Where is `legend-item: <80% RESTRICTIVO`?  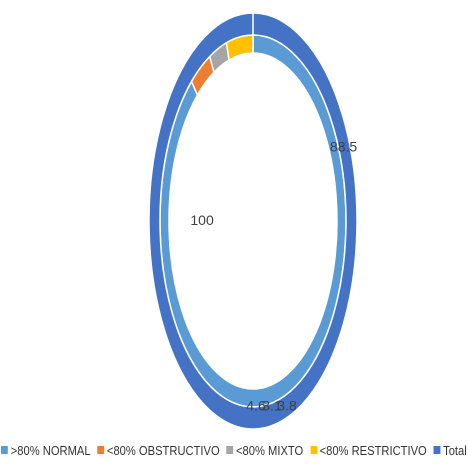 legend-item: <80% RESTRICTIVO is located at coordinates (368, 450).